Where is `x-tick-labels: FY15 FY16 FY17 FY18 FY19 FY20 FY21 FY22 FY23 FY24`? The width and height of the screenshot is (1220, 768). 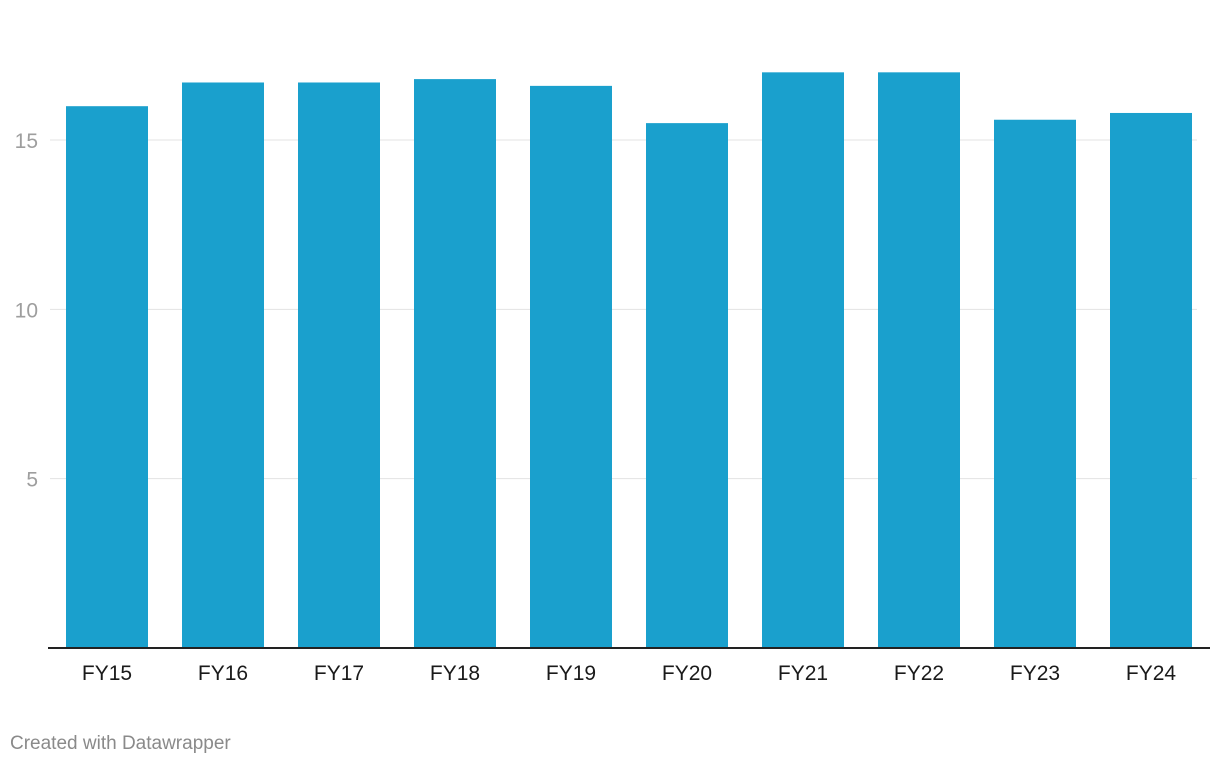 x-tick-labels: FY15 FY16 FY17 FY18 FY19 FY20 FY21 FY22 FY23 FY24 is located at coordinates (629, 673).